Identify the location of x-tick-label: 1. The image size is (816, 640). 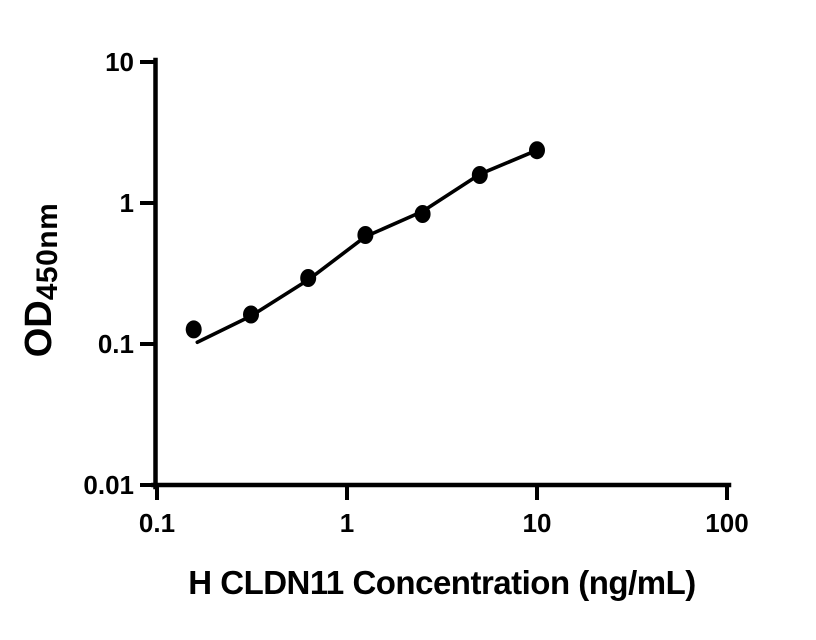
(347, 523).